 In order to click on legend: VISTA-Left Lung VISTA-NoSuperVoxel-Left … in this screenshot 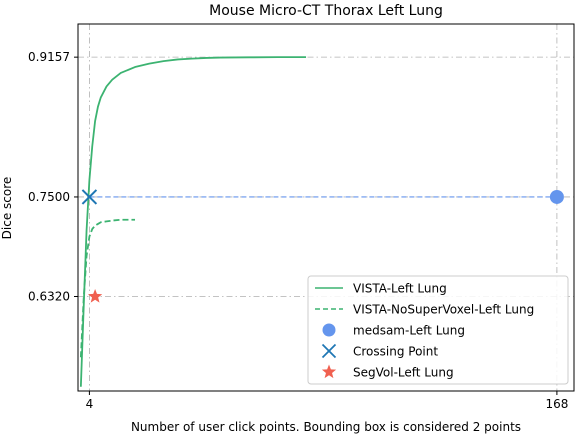, I will do `click(438, 330)`.